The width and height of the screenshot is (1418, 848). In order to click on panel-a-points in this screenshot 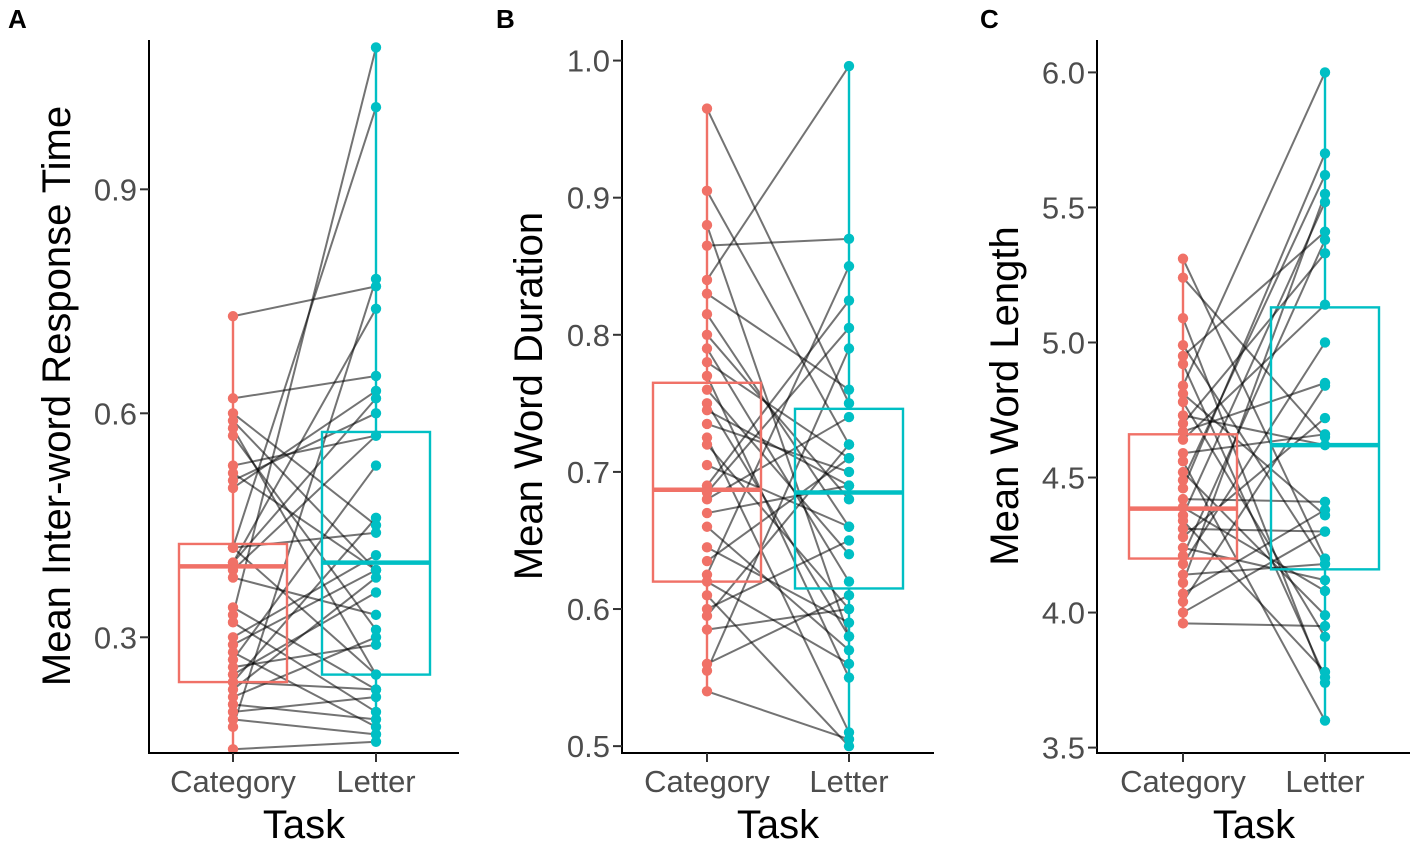, I will do `click(304, 398)`.